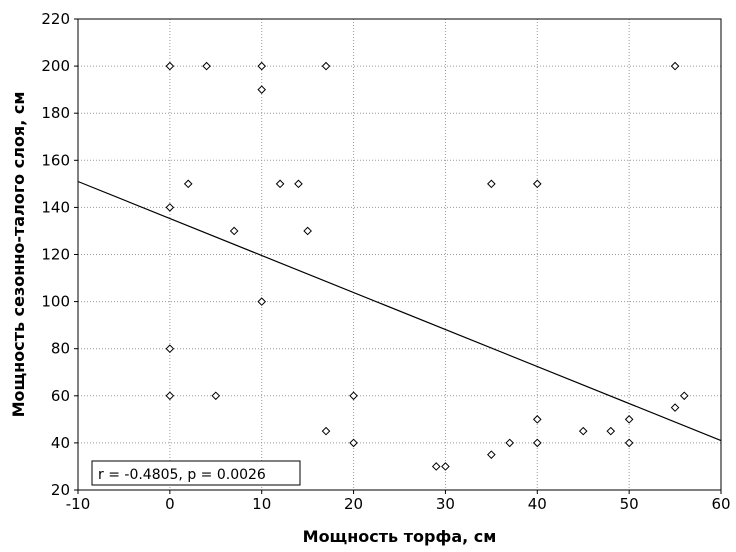 The height and width of the screenshot is (552, 736). I want to click on x-tick-label: 0, so click(170, 504).